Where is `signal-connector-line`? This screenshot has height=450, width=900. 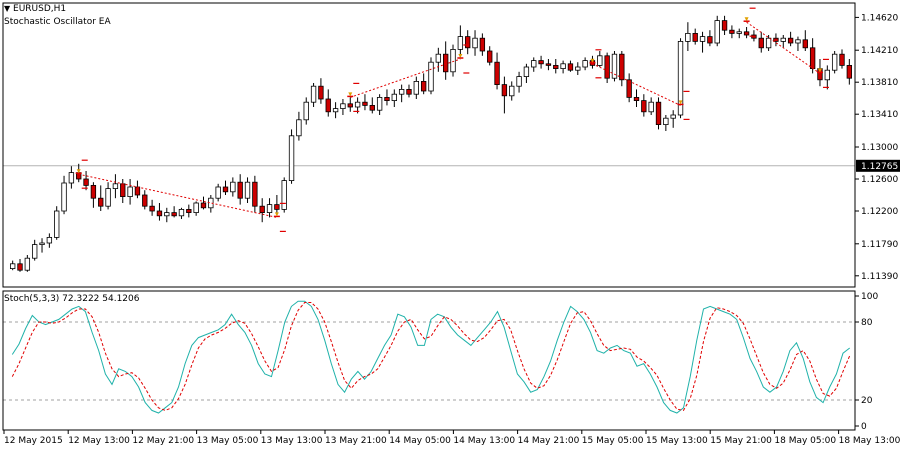 signal-connector-line is located at coordinates (177, 195).